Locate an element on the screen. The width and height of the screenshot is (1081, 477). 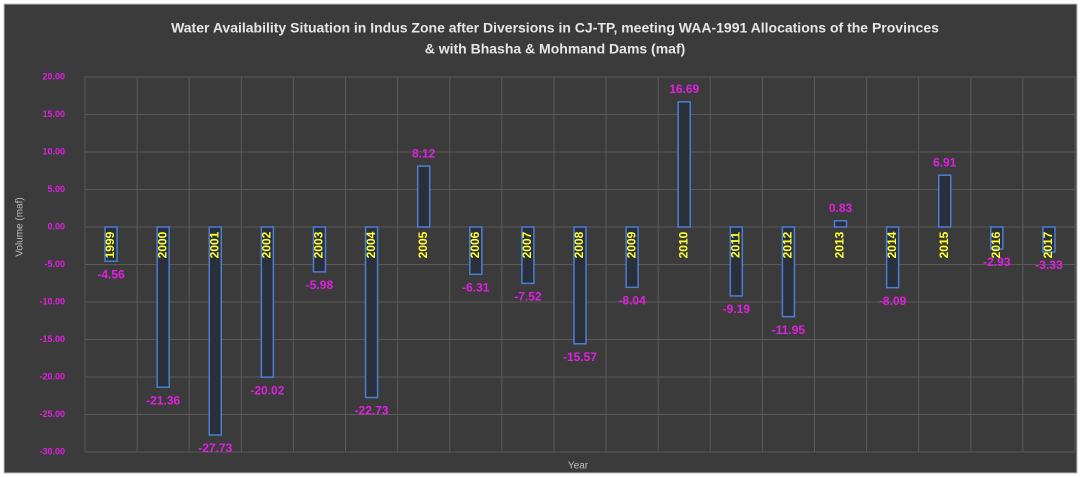
x-tick-label: 2002 is located at coordinates (267, 244).